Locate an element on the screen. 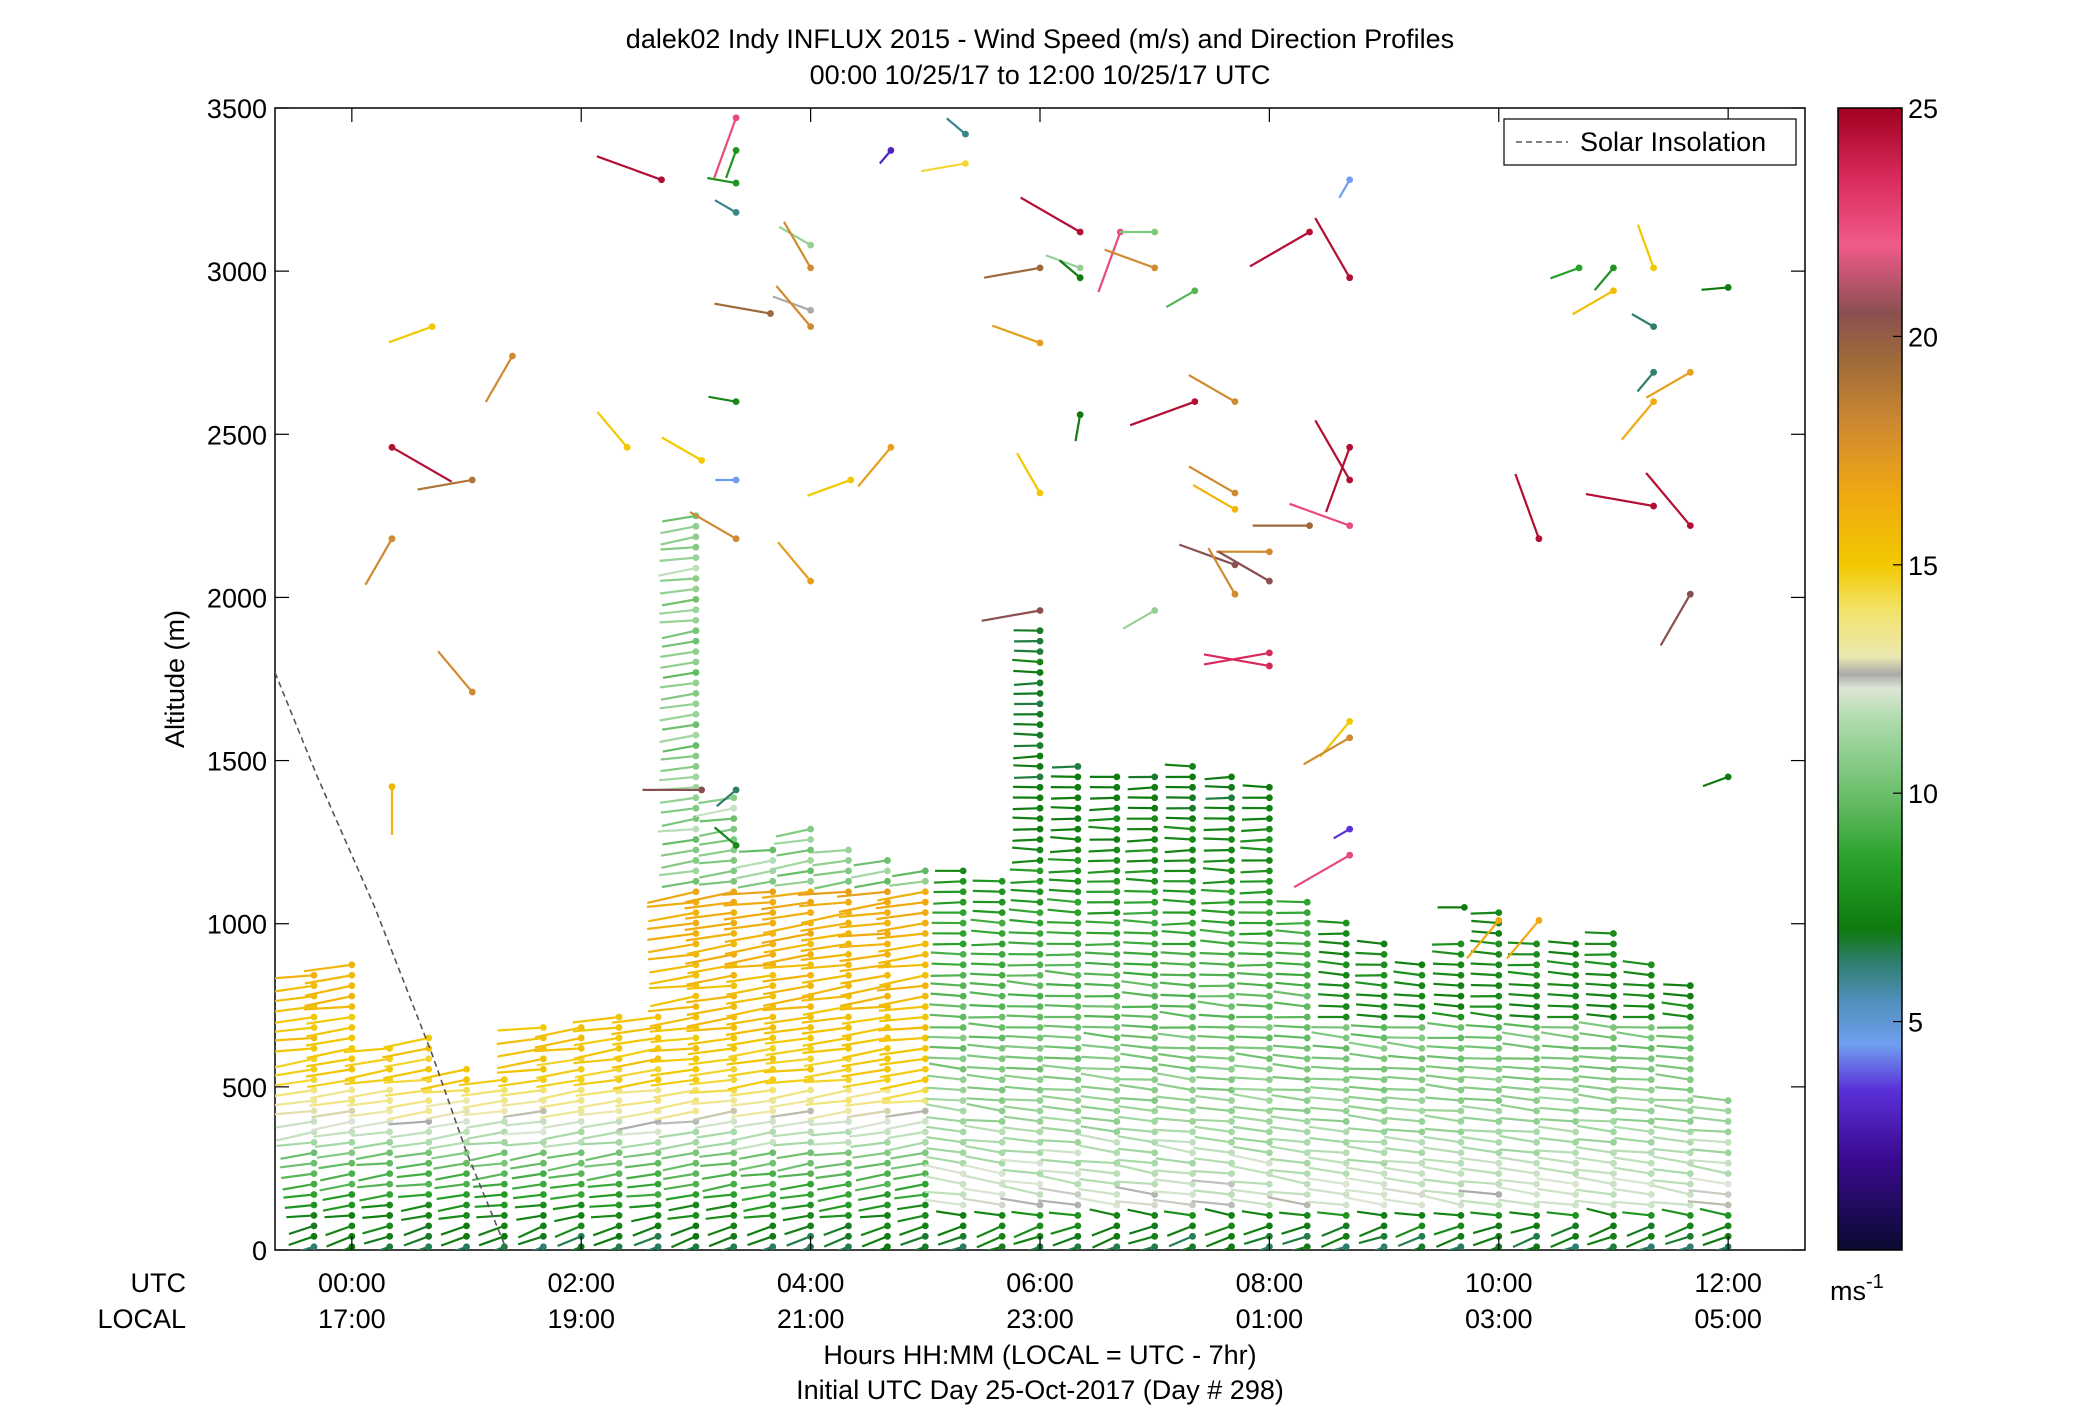  y-tick-label: 3500 is located at coordinates (237, 109).